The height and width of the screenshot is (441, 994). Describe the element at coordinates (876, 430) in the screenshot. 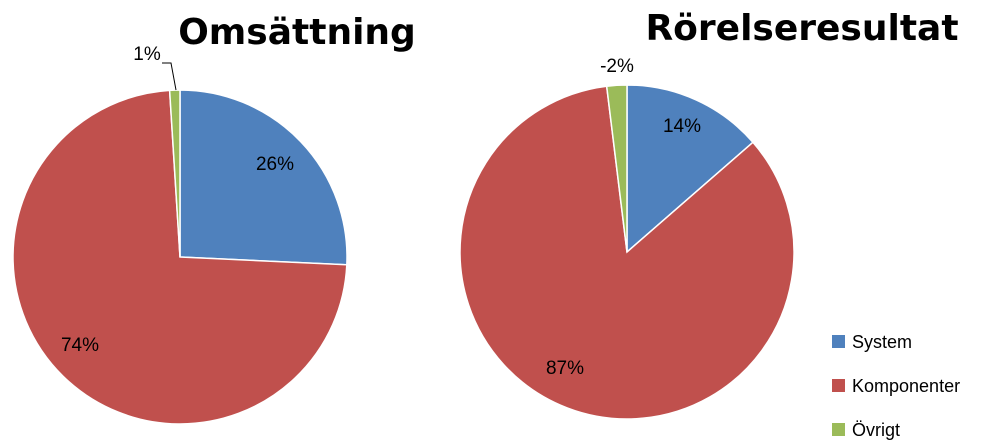

I see `legend-label: Övrigt` at that location.